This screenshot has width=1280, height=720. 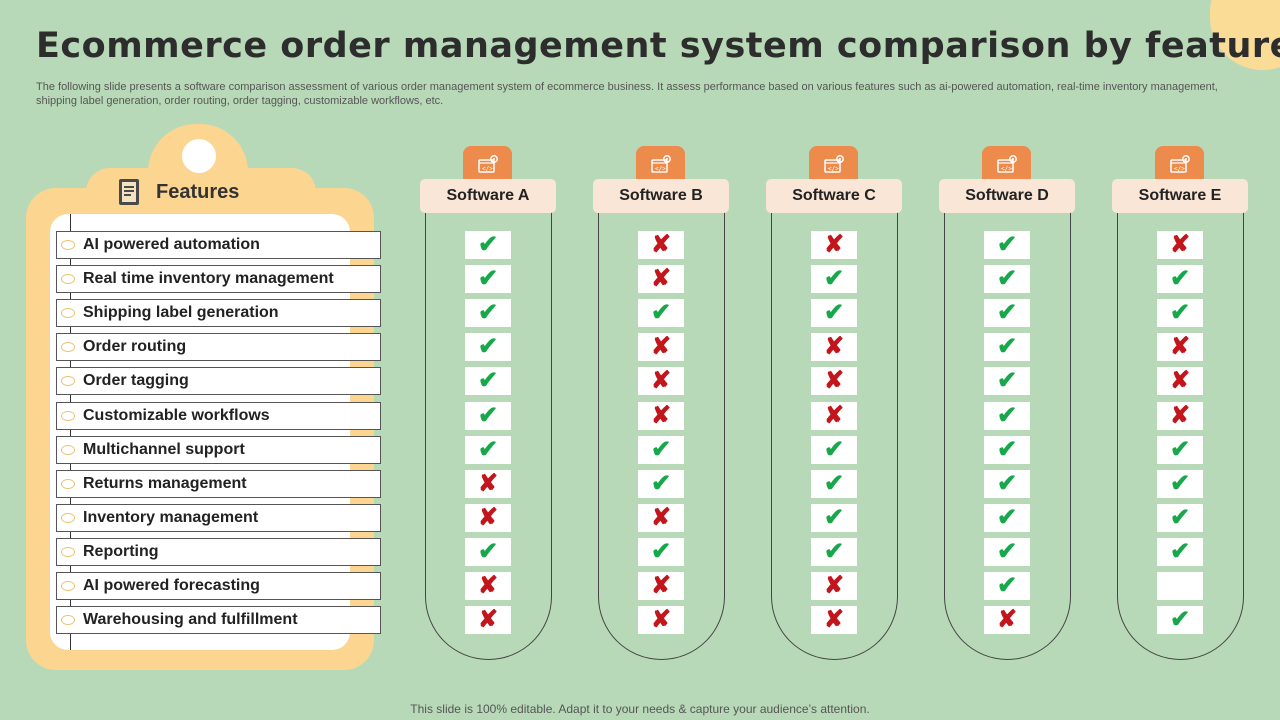 What do you see at coordinates (171, 244) in the screenshot?
I see `feature-label: AI powered automation` at bounding box center [171, 244].